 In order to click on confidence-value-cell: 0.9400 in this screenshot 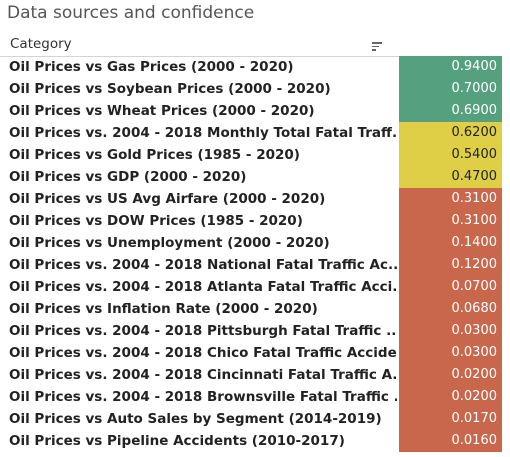, I will do `click(450, 67)`.